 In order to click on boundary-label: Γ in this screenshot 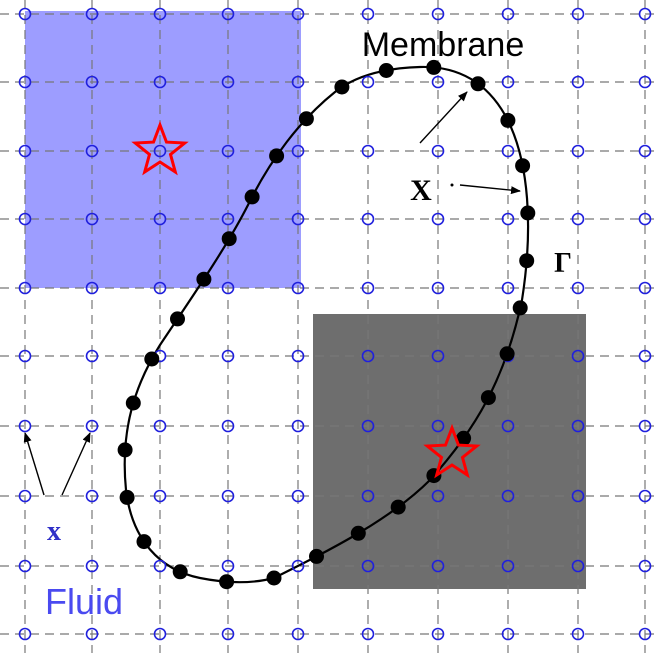, I will do `click(563, 263)`.